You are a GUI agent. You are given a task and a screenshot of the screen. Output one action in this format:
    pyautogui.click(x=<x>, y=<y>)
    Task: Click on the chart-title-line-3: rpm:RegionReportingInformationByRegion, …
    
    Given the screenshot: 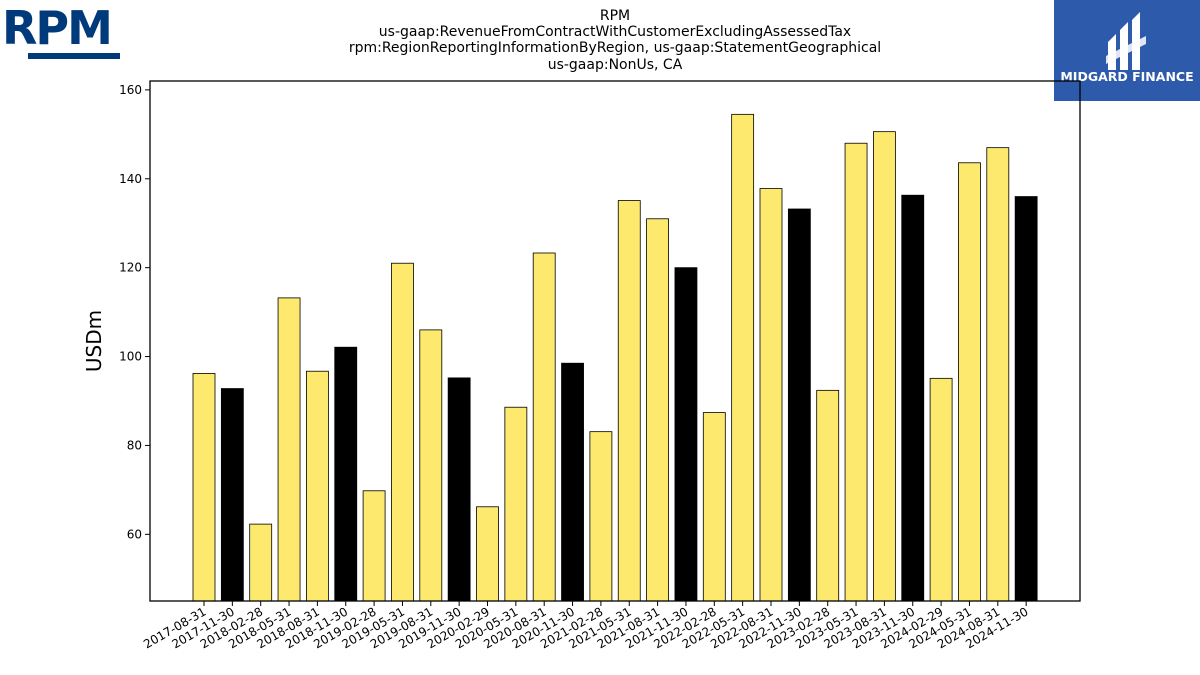 What is the action you would take?
    pyautogui.click(x=615, y=48)
    